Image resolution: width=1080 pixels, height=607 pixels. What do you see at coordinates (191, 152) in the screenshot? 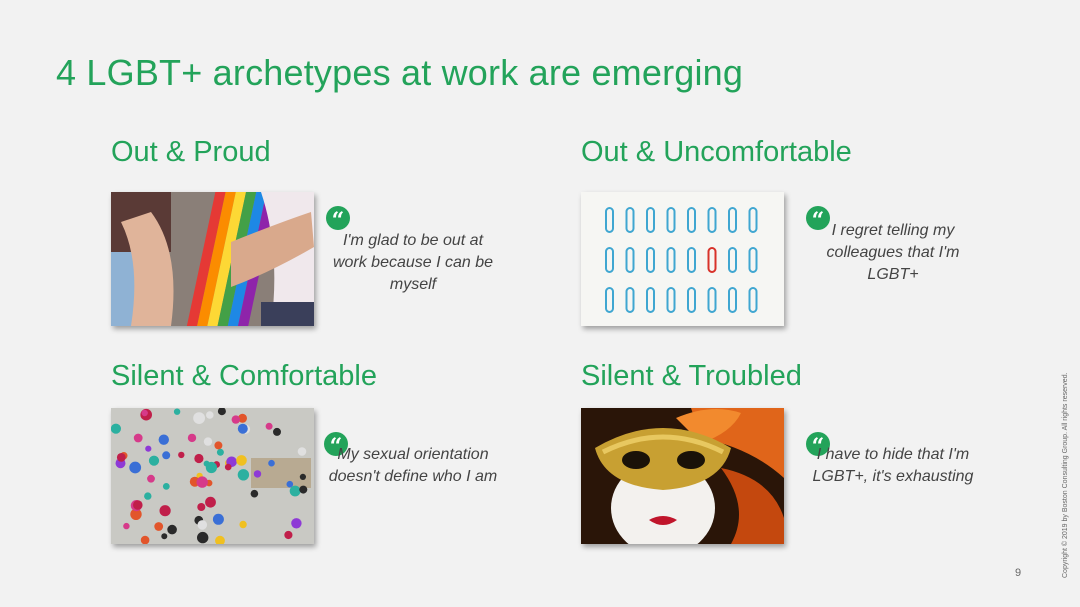
I see `archetype-heading-out-proud: Out & Proud` at bounding box center [191, 152].